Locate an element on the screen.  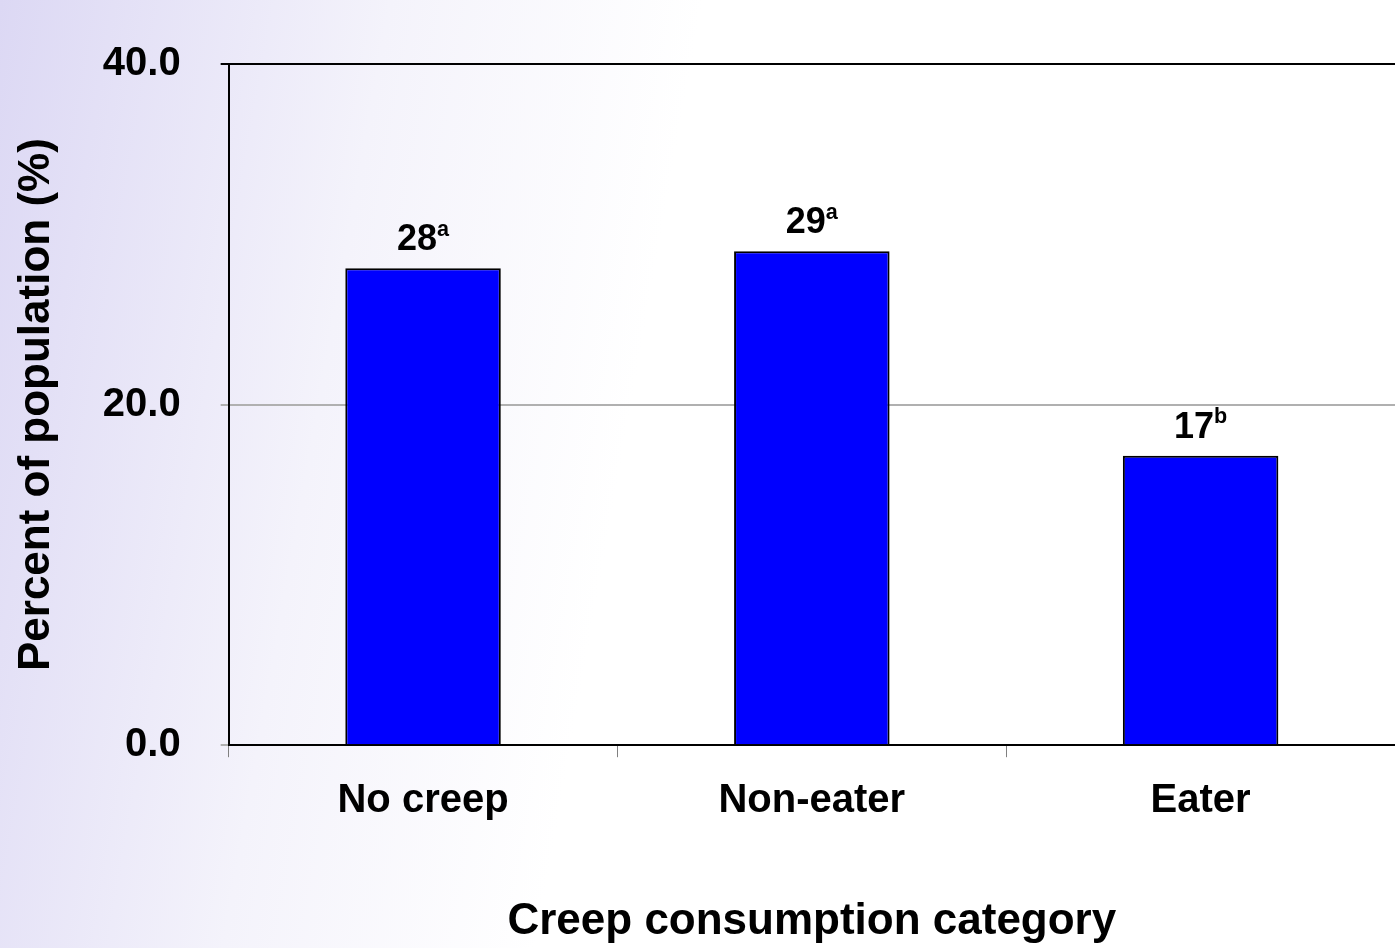
x-tick-label: Eater is located at coordinates (1200, 798).